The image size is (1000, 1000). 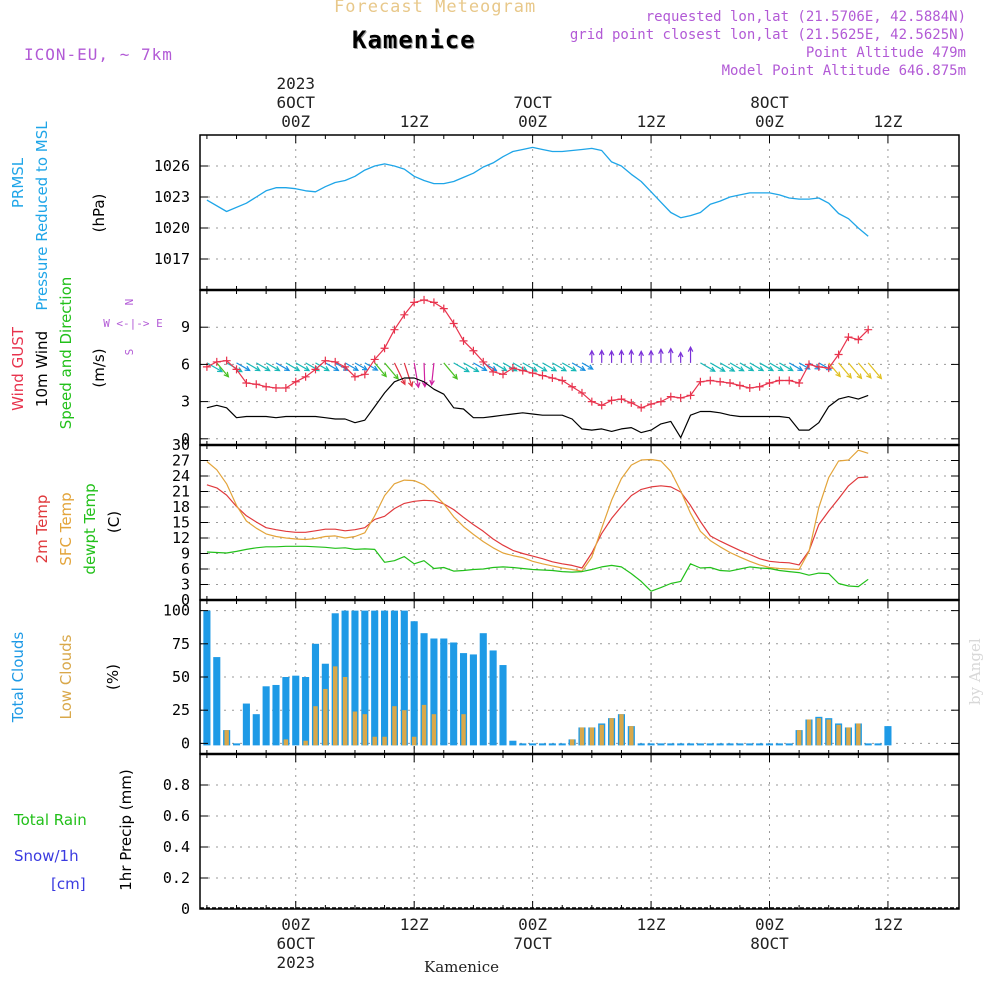 I want to click on wind-speed-line, so click(x=537, y=408).